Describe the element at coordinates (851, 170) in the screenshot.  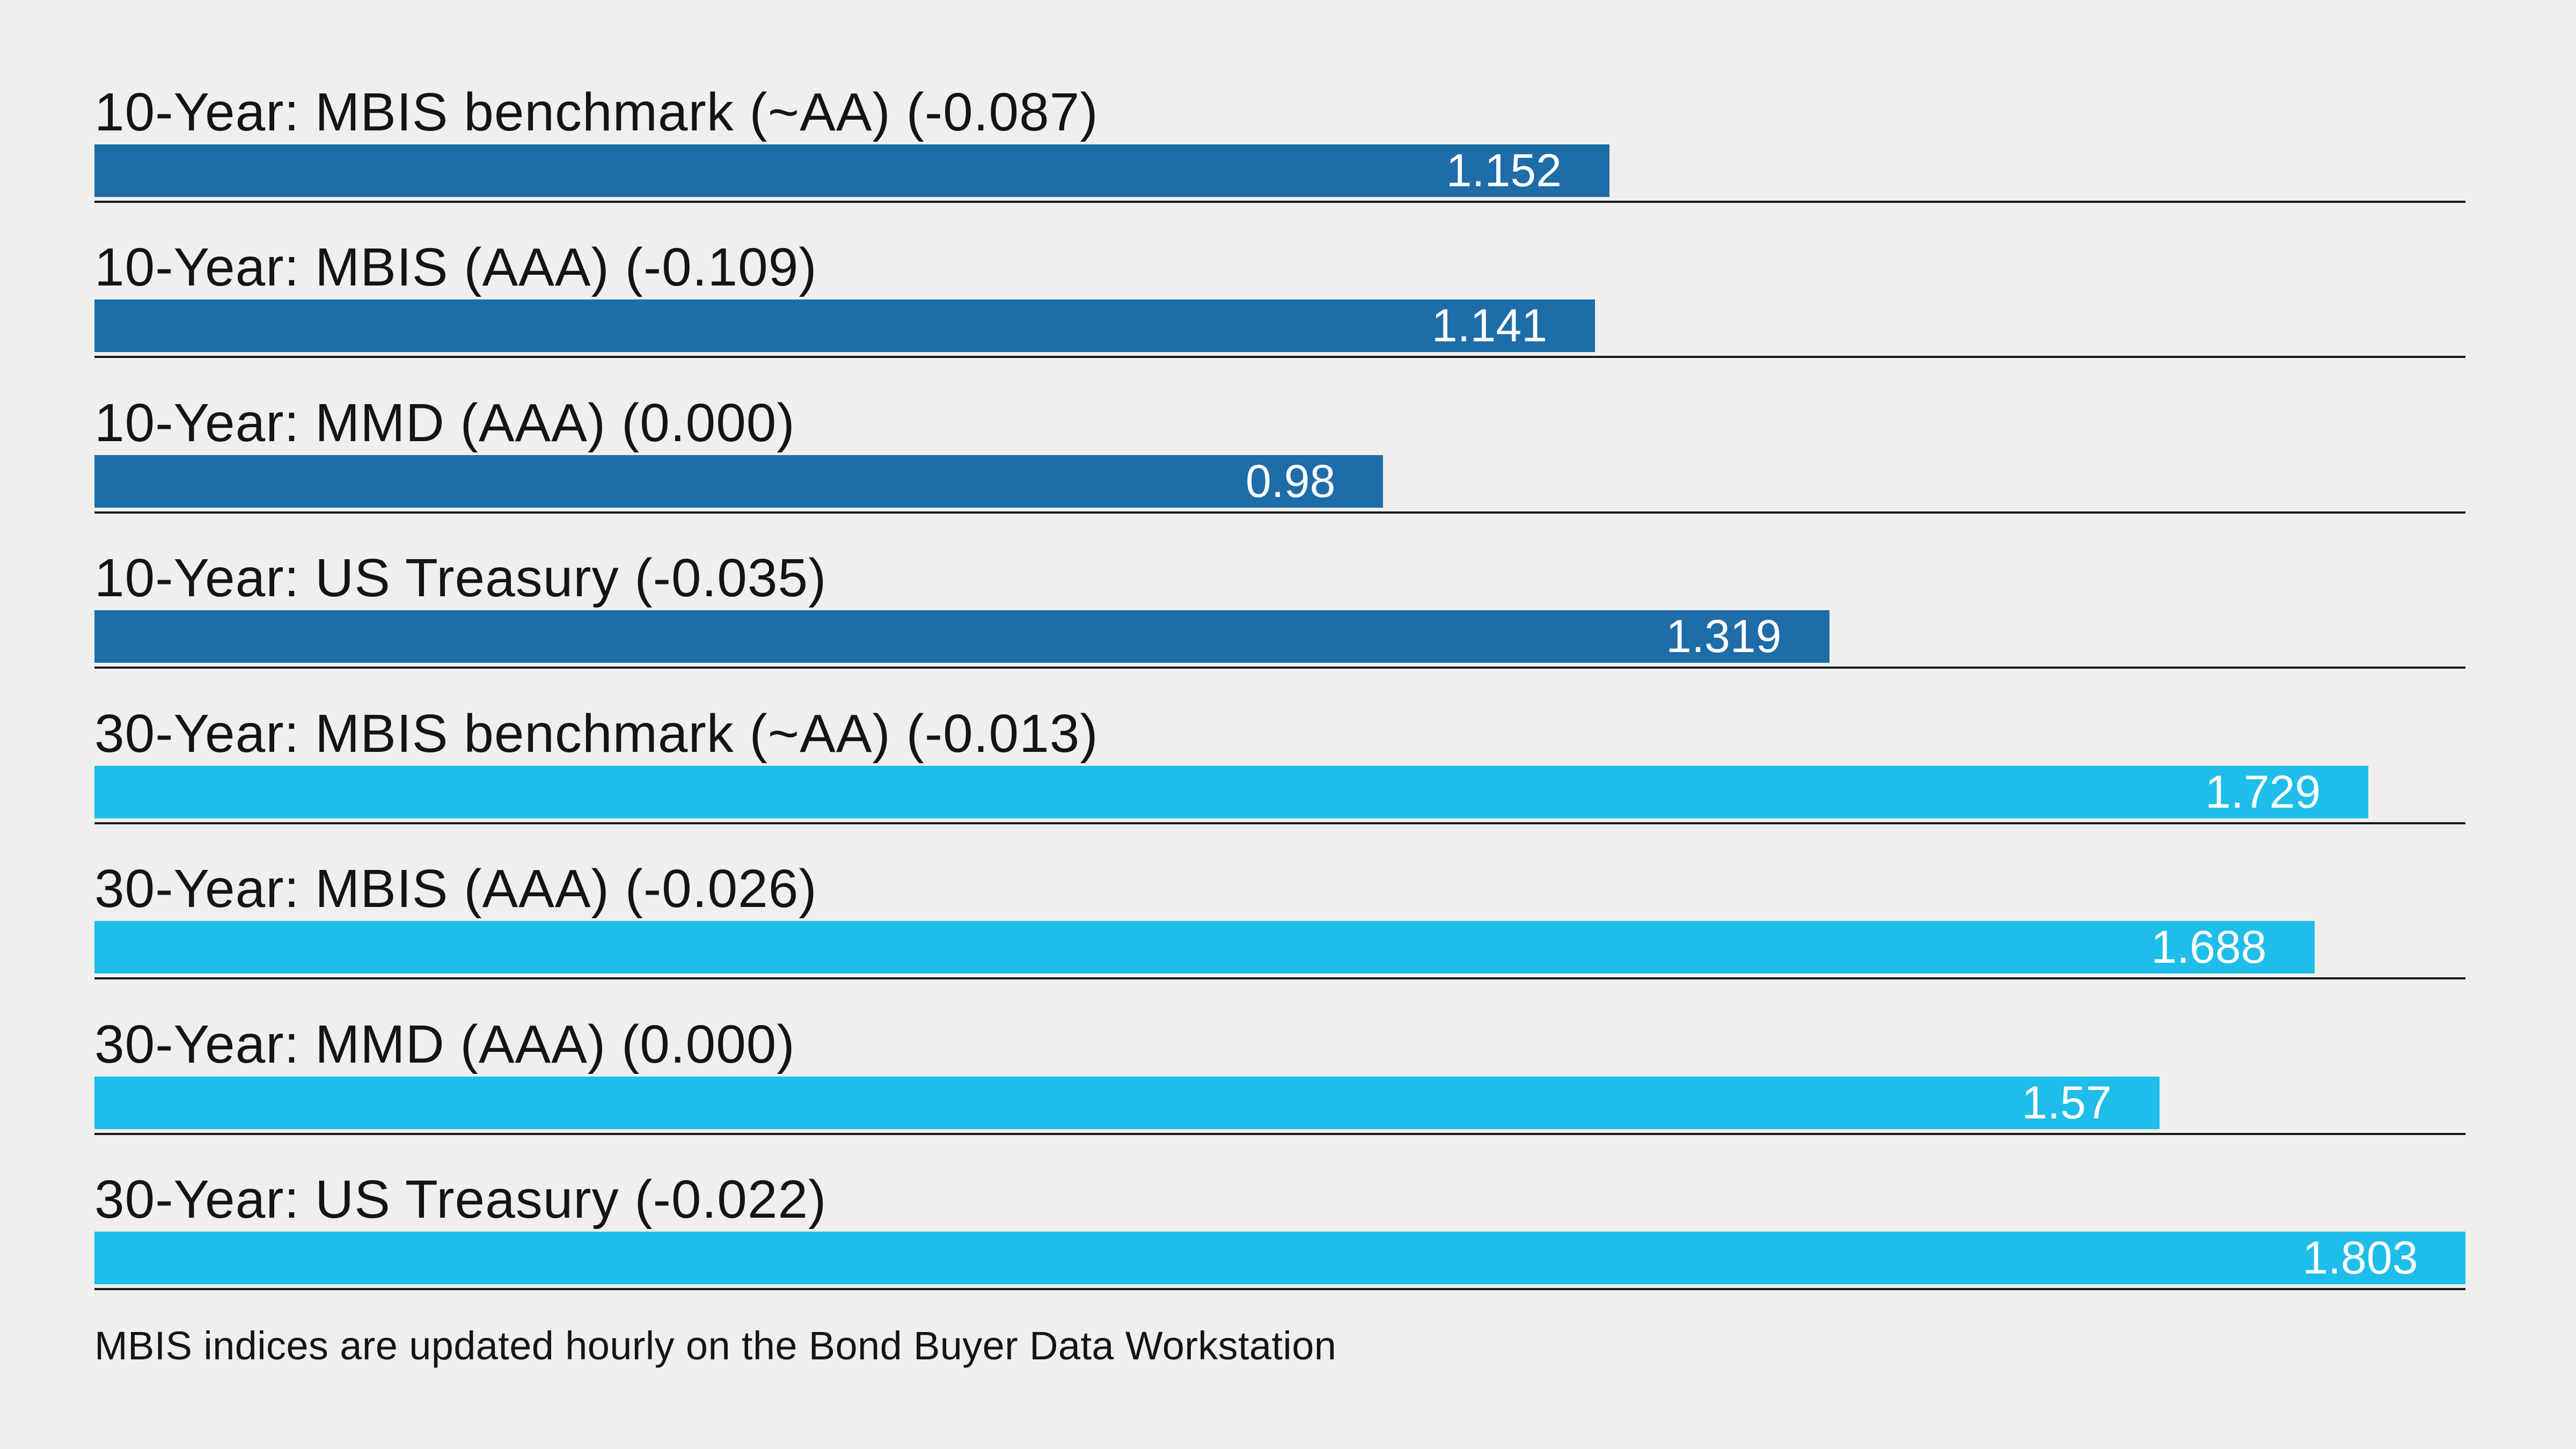
I see `bar: 1.152` at that location.